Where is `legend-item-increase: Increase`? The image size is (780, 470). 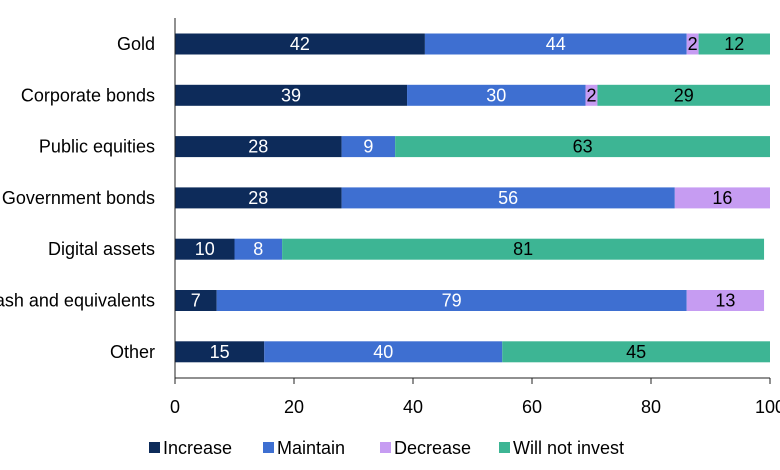
legend-item-increase: Increase is located at coordinates (190, 448).